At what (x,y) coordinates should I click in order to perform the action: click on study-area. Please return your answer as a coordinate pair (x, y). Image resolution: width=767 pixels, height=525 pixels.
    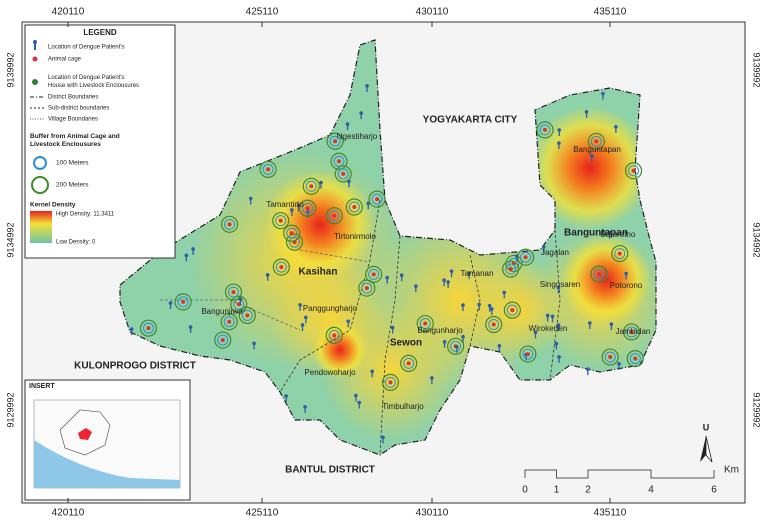
    Looking at the image, I should click on (85, 434).